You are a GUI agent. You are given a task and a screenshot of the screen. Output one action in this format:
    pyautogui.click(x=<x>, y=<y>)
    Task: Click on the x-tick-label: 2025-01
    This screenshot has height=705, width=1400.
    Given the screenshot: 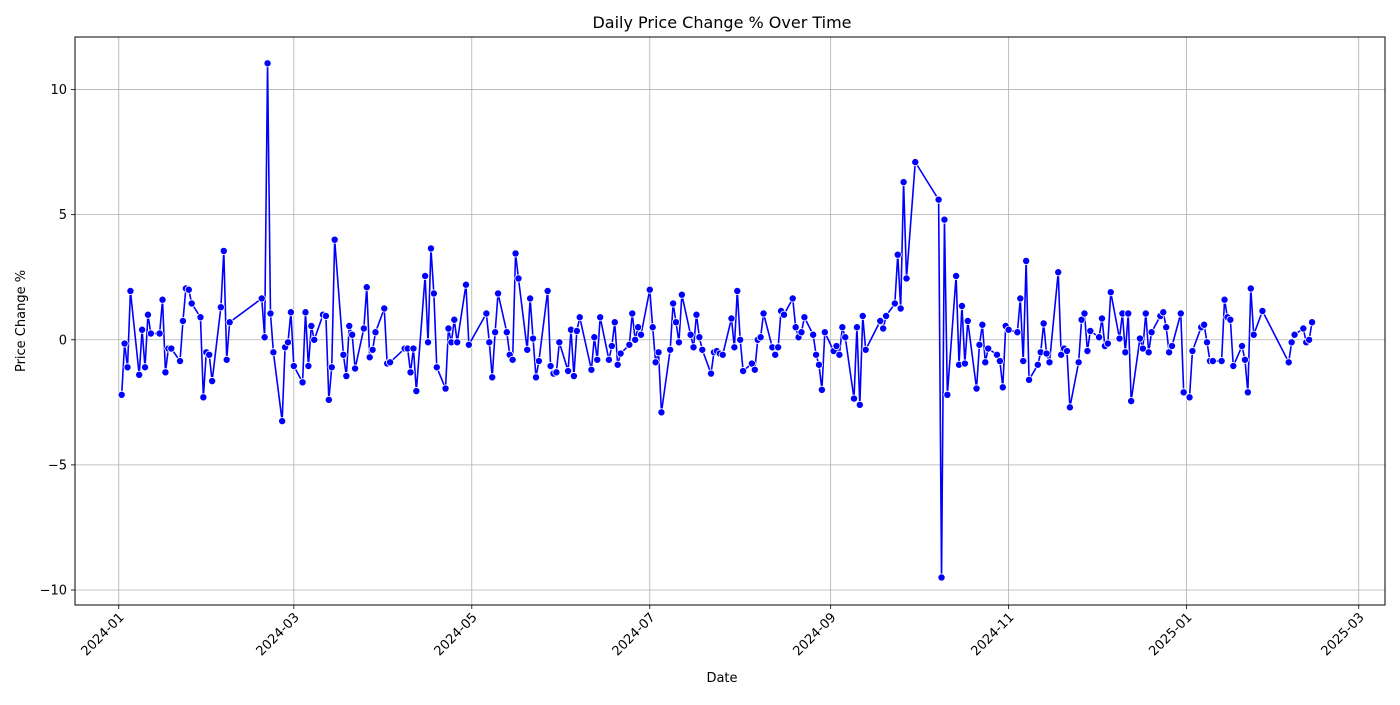 What is the action you would take?
    pyautogui.click(x=1170, y=634)
    